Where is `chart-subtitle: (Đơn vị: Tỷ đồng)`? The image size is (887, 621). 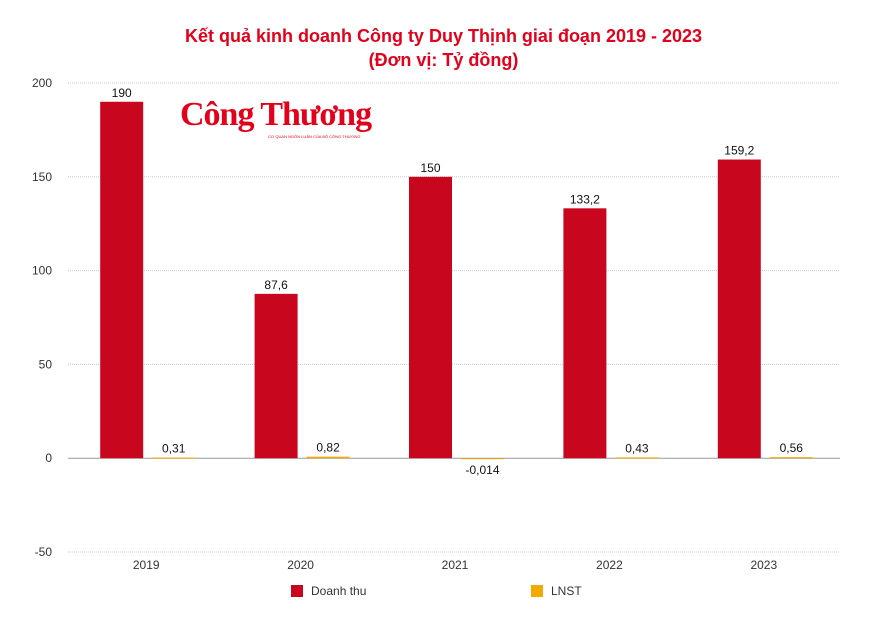 chart-subtitle: (Đơn vị: Tỷ đồng) is located at coordinates (443, 60).